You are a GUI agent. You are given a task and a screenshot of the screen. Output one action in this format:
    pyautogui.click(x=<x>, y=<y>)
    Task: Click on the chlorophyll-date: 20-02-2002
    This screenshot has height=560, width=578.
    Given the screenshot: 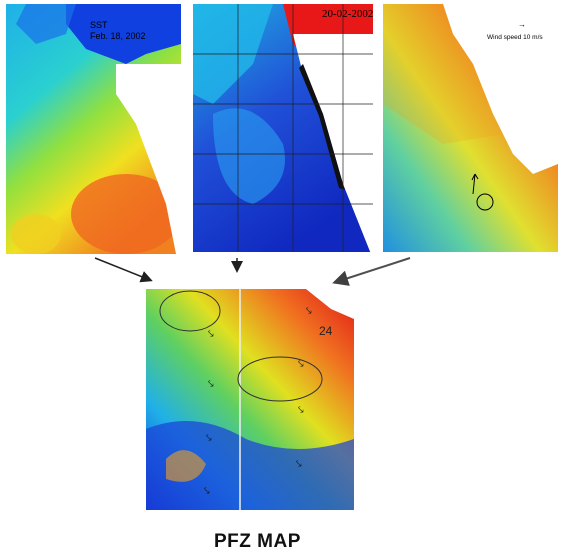 What is the action you would take?
    pyautogui.click(x=348, y=14)
    